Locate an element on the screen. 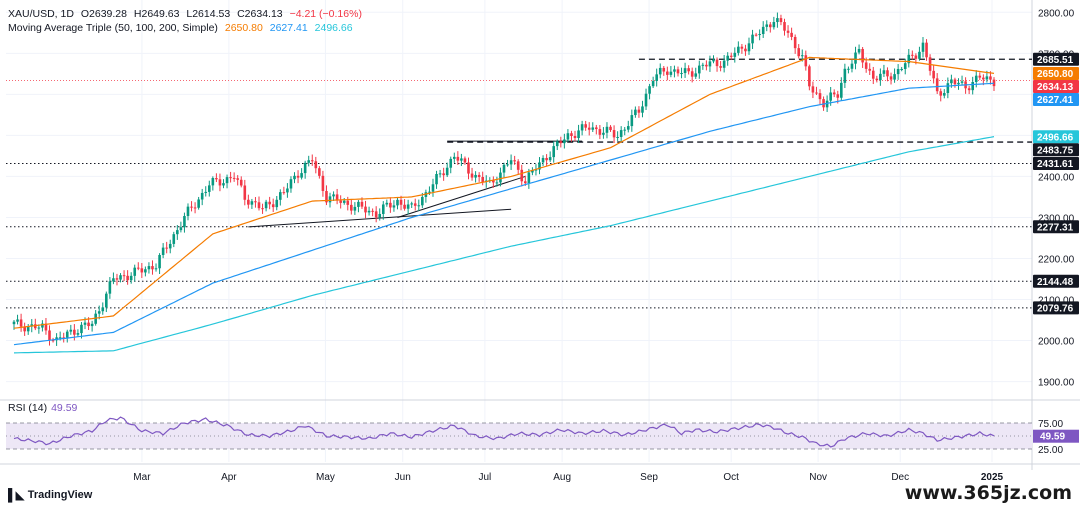  rsi-tick-label: 75.00 is located at coordinates (1050, 424).